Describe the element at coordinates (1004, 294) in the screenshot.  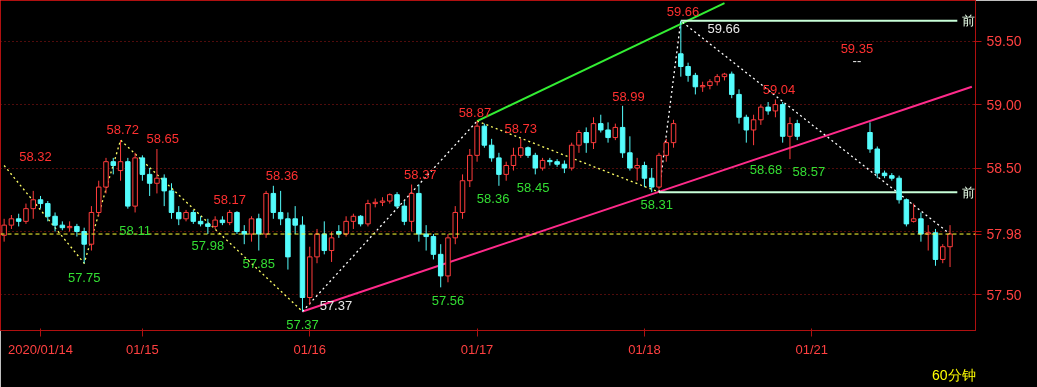
I see `y-tick-label: 57.50` at that location.